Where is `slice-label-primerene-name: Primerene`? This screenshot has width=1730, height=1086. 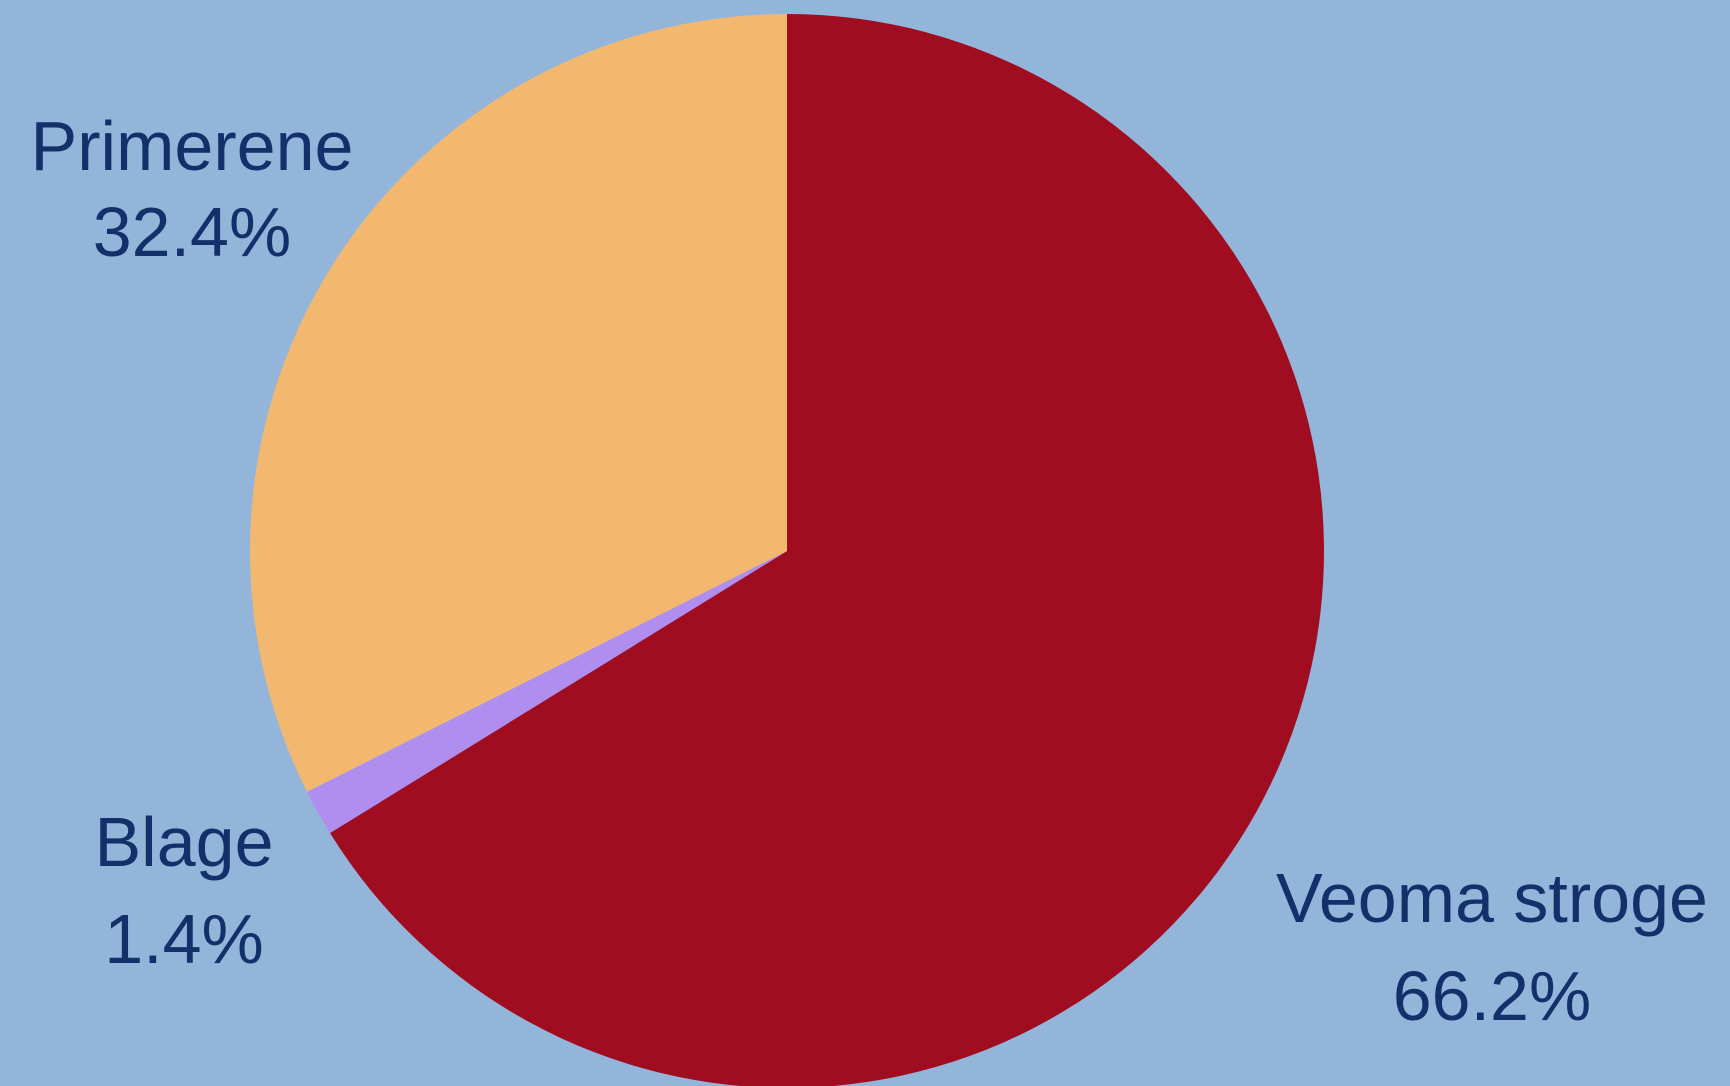 slice-label-primerene-name: Primerene is located at coordinates (192, 146).